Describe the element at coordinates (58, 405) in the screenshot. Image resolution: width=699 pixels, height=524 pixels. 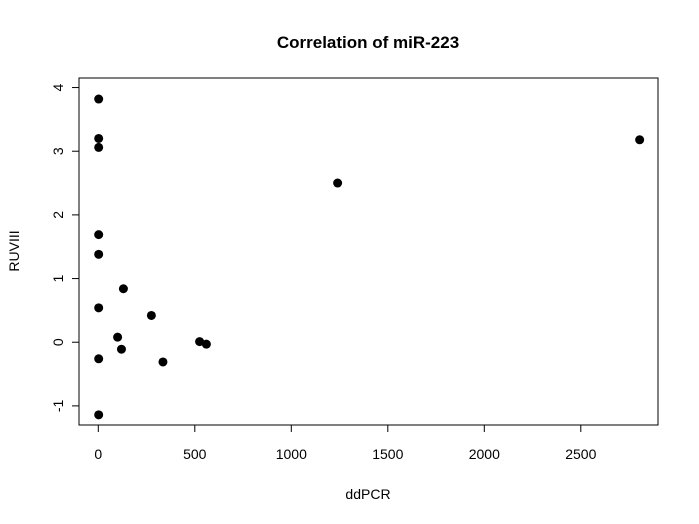
I see `y-tick-label: -1` at that location.